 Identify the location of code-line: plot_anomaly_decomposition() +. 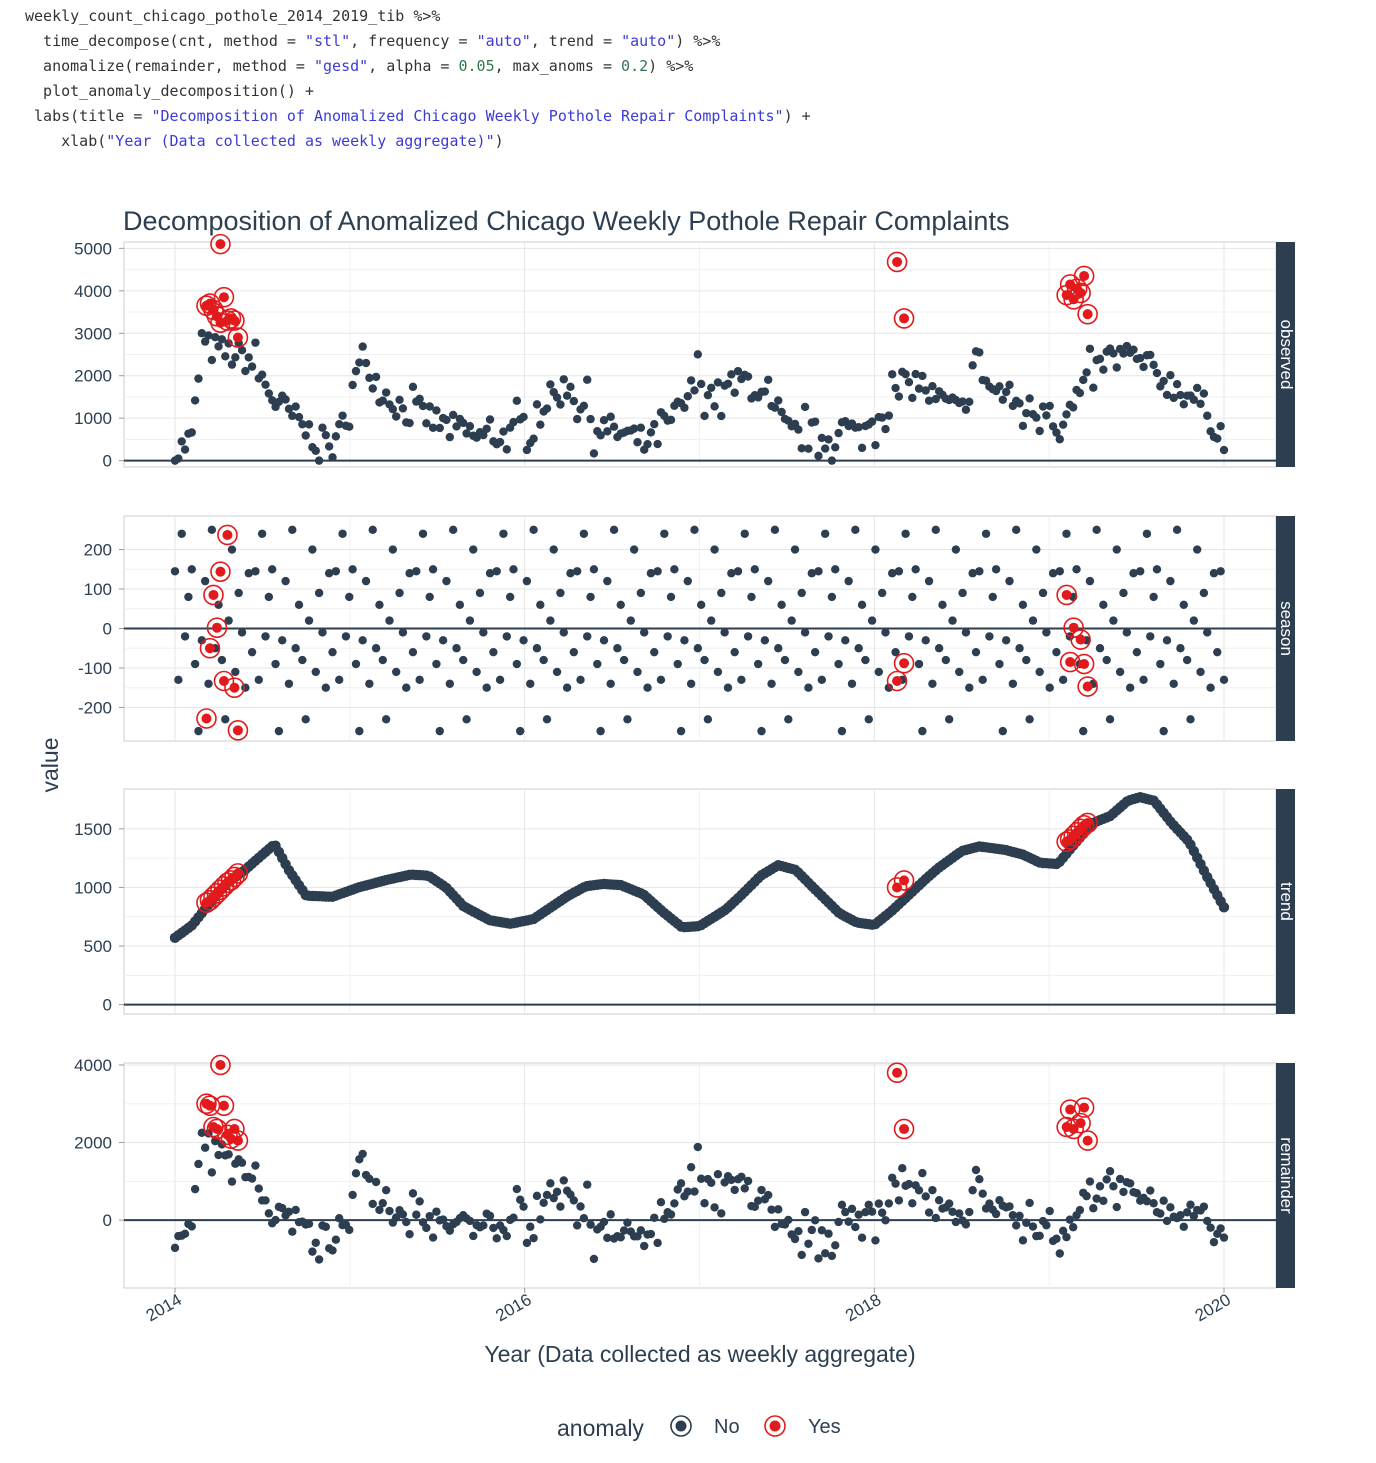
(169, 91).